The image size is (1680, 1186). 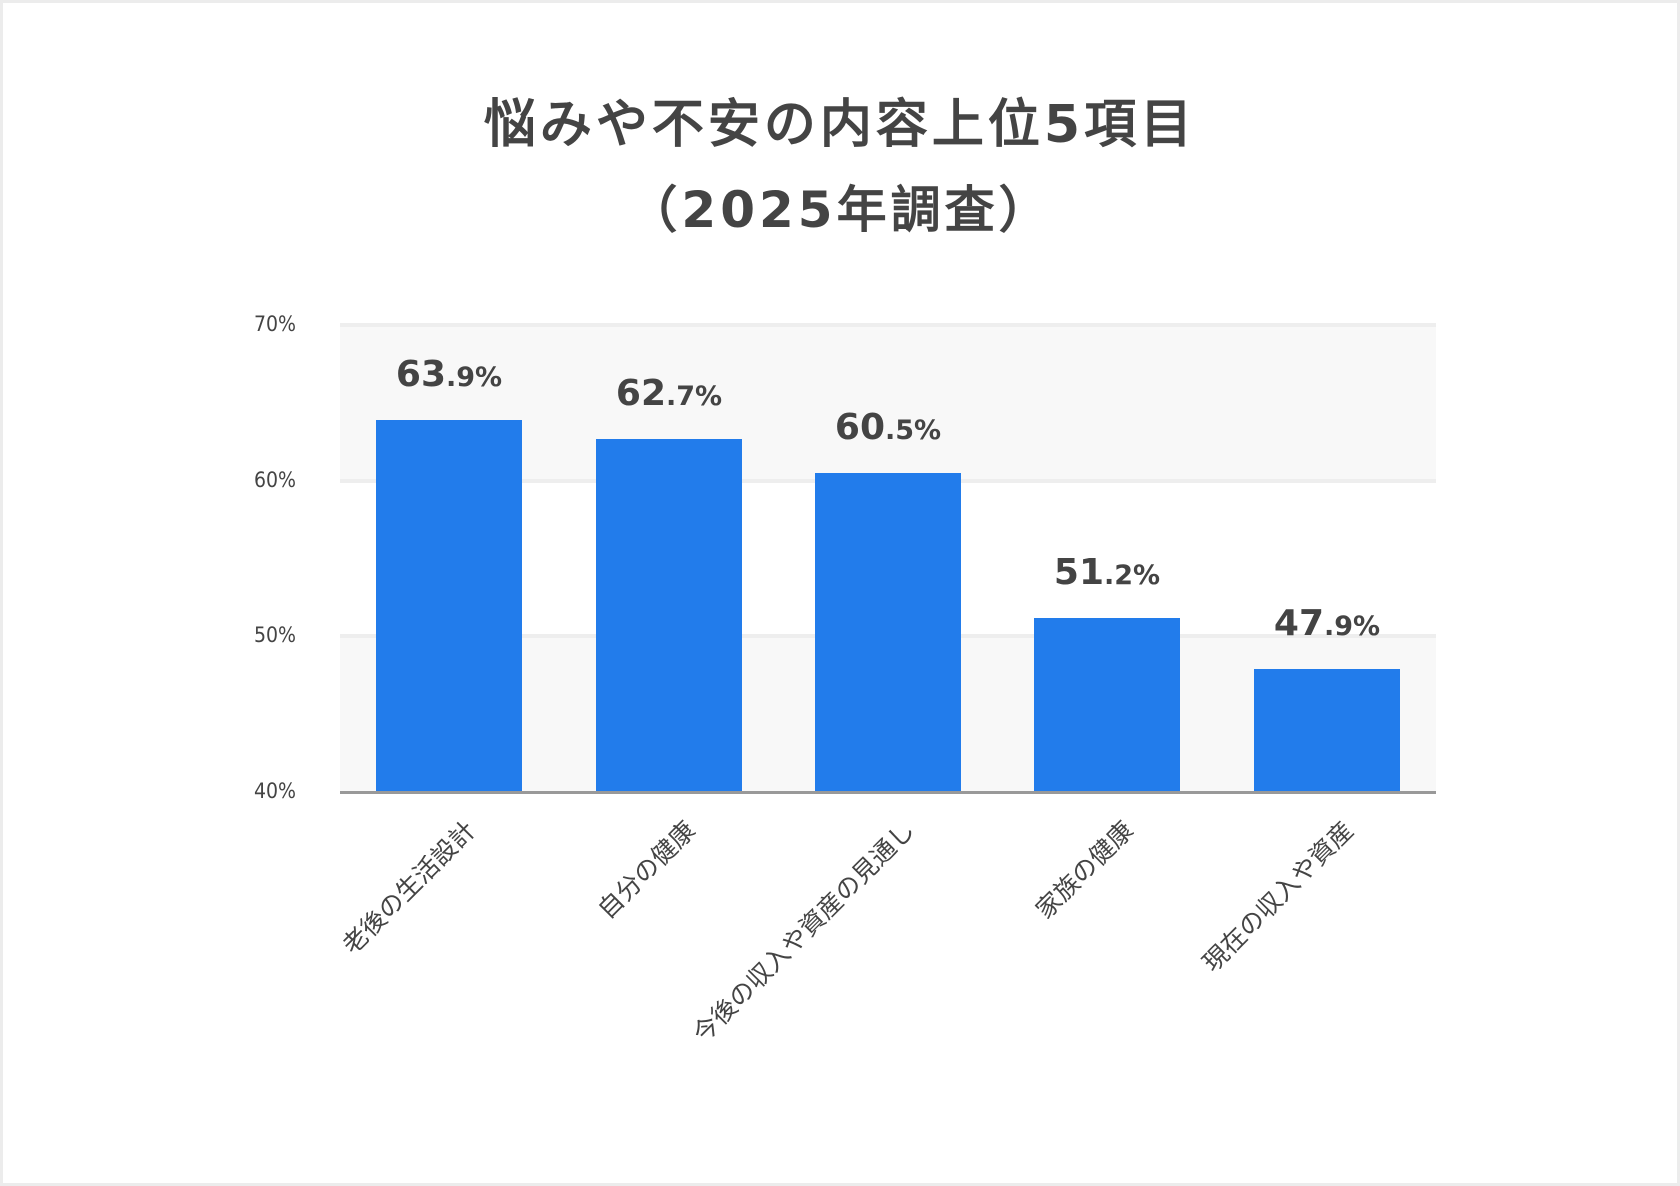 I want to click on data-label-integer: 51, so click(x=1078, y=572).